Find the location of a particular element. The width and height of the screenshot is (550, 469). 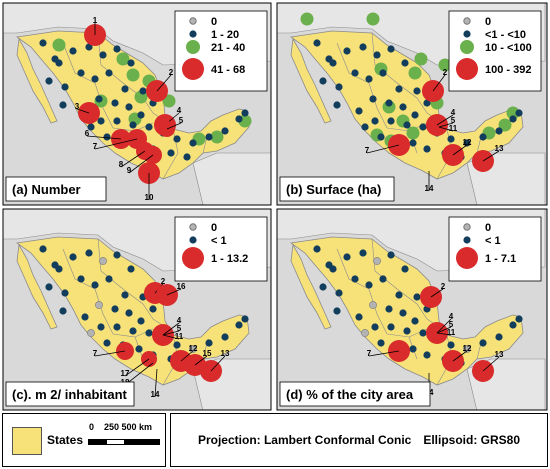

legend-marker-class1 is located at coordinates (193, 240).